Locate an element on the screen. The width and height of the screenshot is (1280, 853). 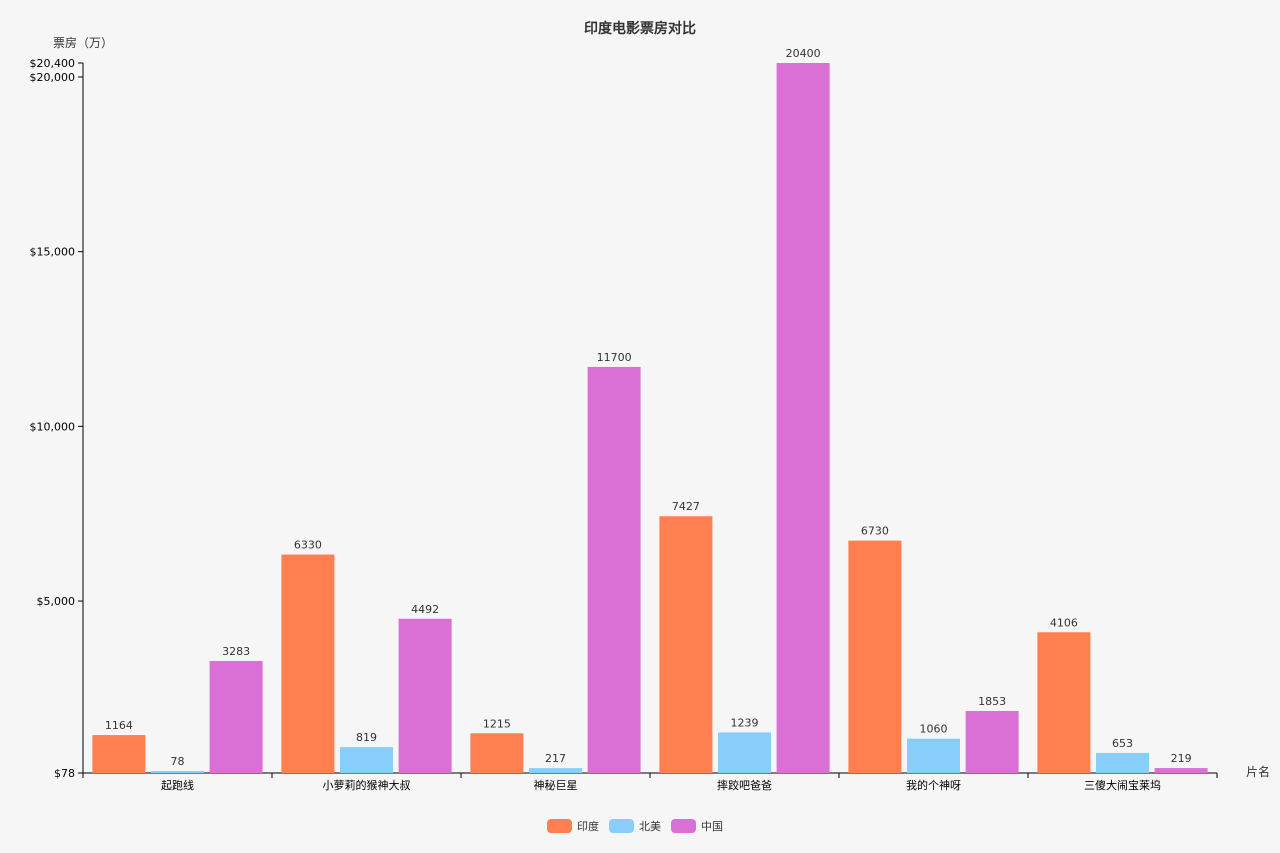
legend-label: 印度 is located at coordinates (588, 826).